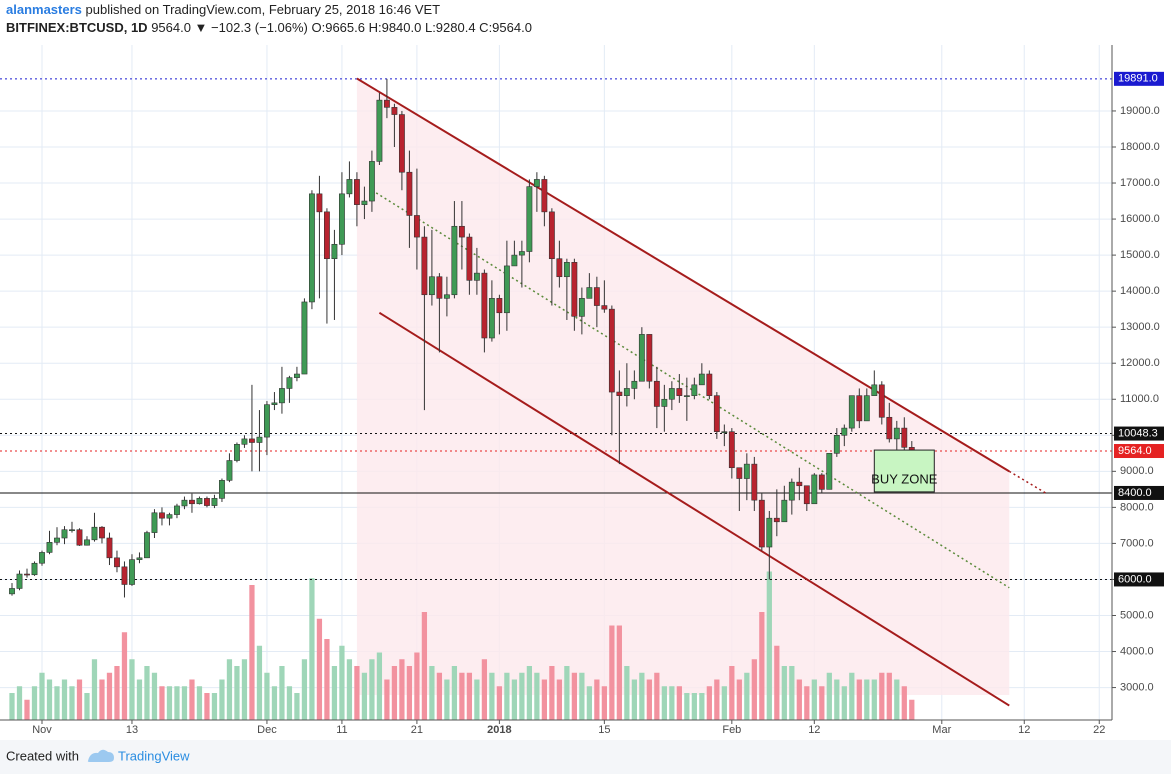 This screenshot has width=1171, height=779. I want to click on y-tick-label: 15000.0, so click(1140, 255).